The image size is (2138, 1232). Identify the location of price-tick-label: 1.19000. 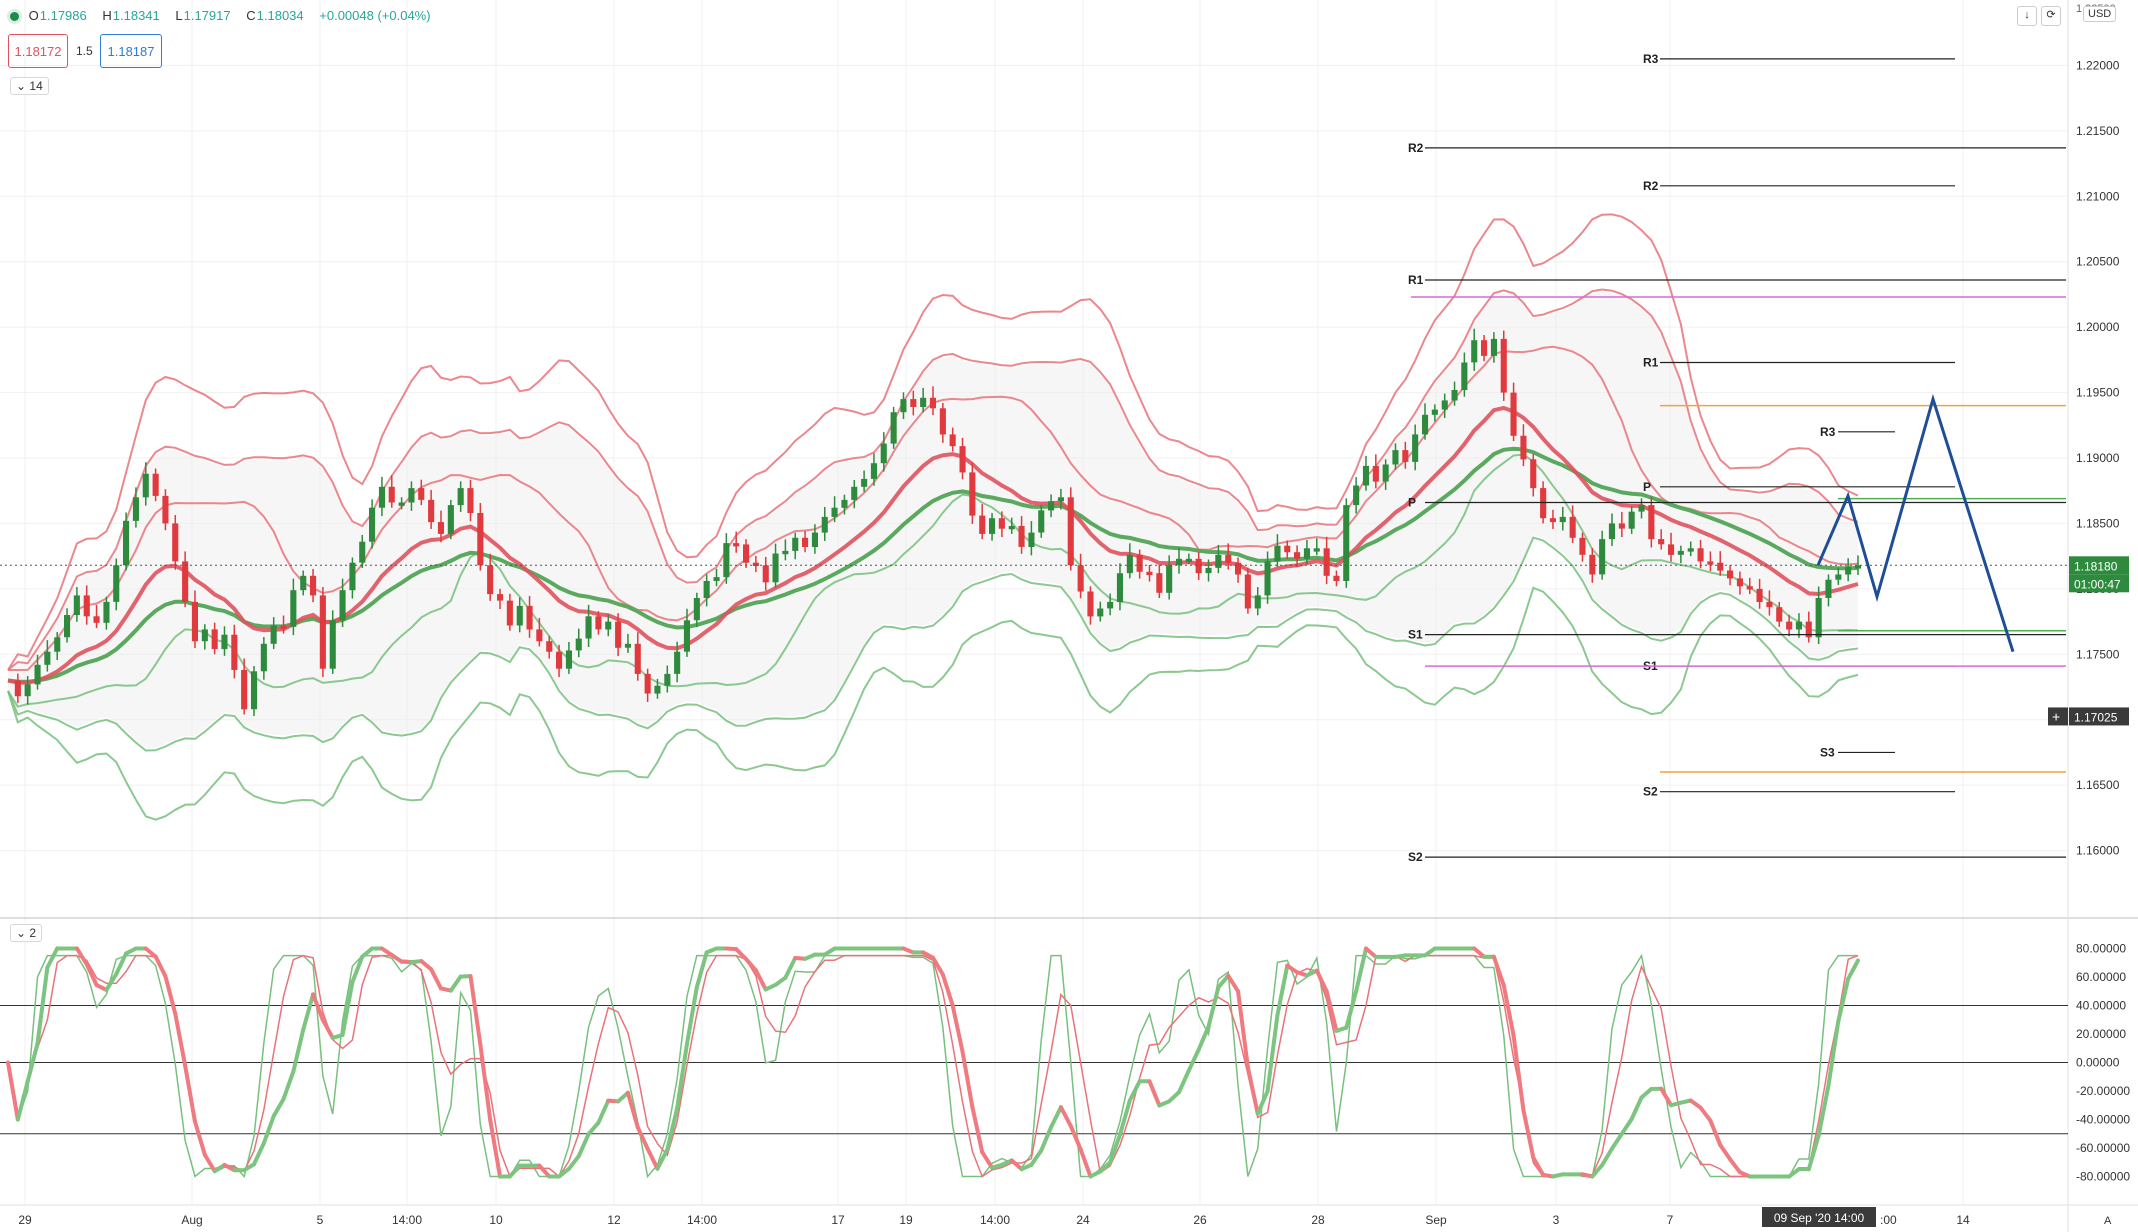
(2098, 458).